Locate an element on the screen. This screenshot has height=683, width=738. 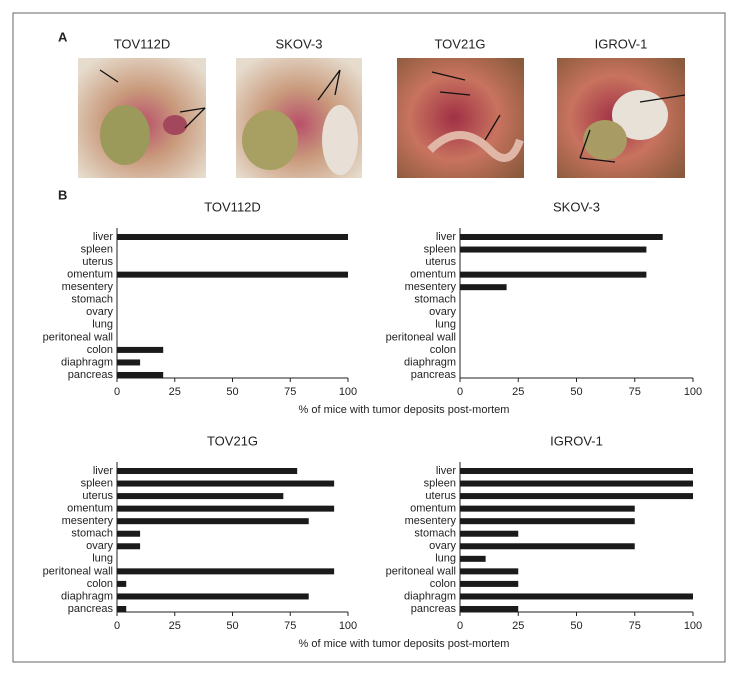
panel-label: B is located at coordinates (62, 194).